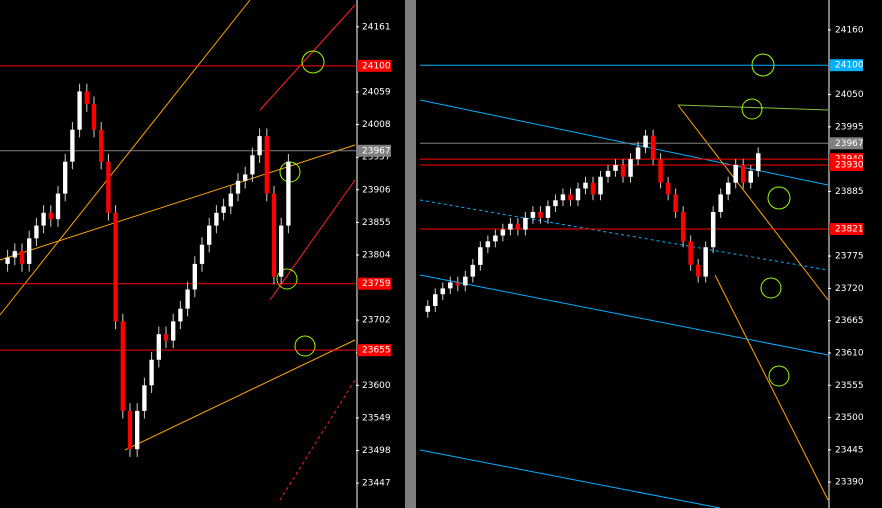 This screenshot has width=882, height=508. I want to click on y-tick-label: 23445, so click(849, 450).